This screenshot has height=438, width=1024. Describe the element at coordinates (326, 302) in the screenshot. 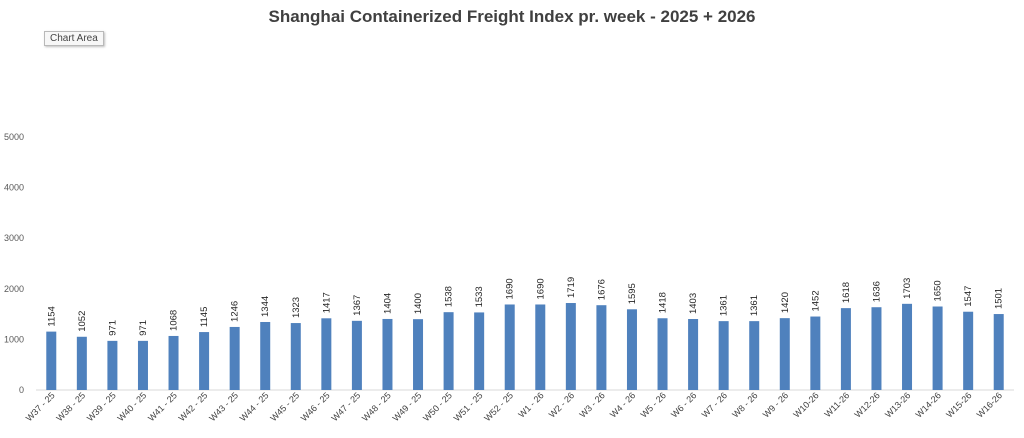

I see `data-label: 1417` at that location.